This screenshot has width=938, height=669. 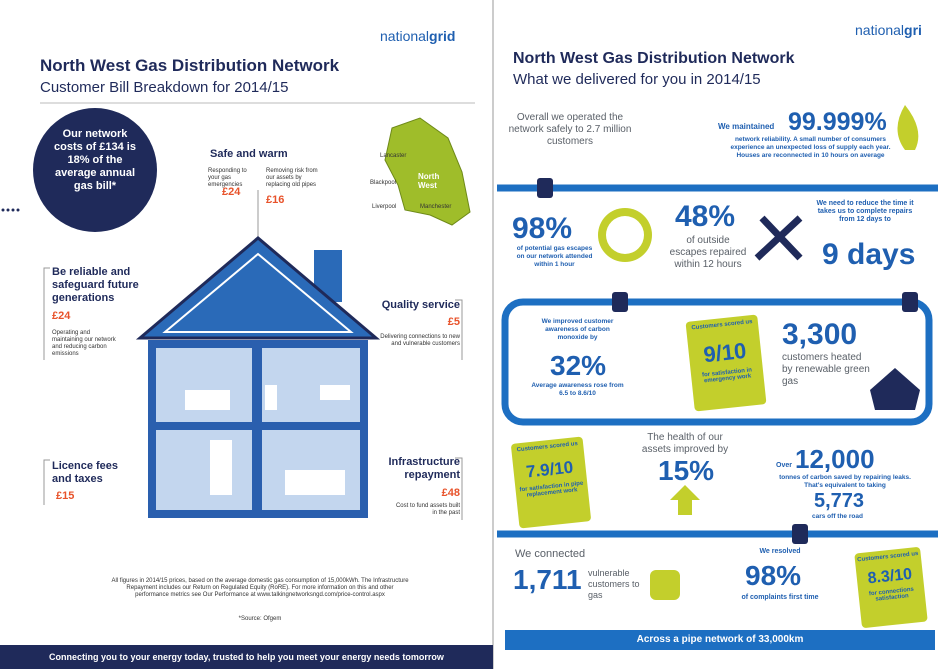 I want to click on house-icon, so click(x=895, y=389).